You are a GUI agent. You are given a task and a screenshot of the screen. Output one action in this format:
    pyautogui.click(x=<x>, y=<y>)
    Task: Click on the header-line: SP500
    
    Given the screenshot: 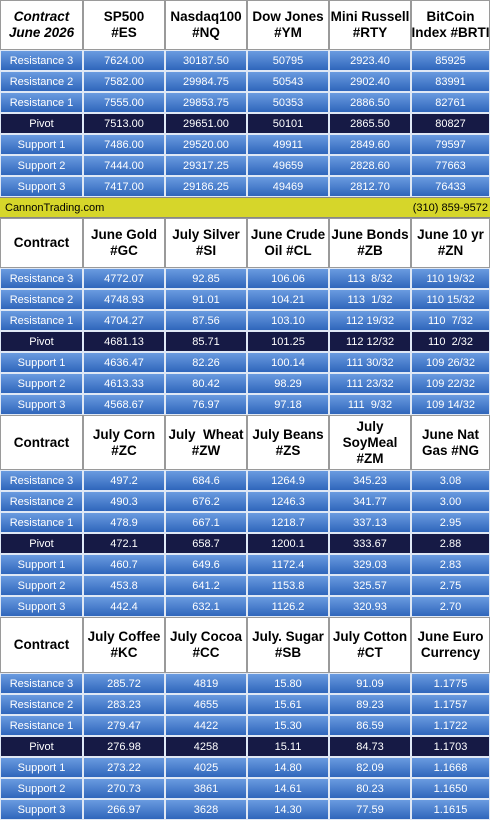 What is the action you would take?
    pyautogui.click(x=124, y=16)
    